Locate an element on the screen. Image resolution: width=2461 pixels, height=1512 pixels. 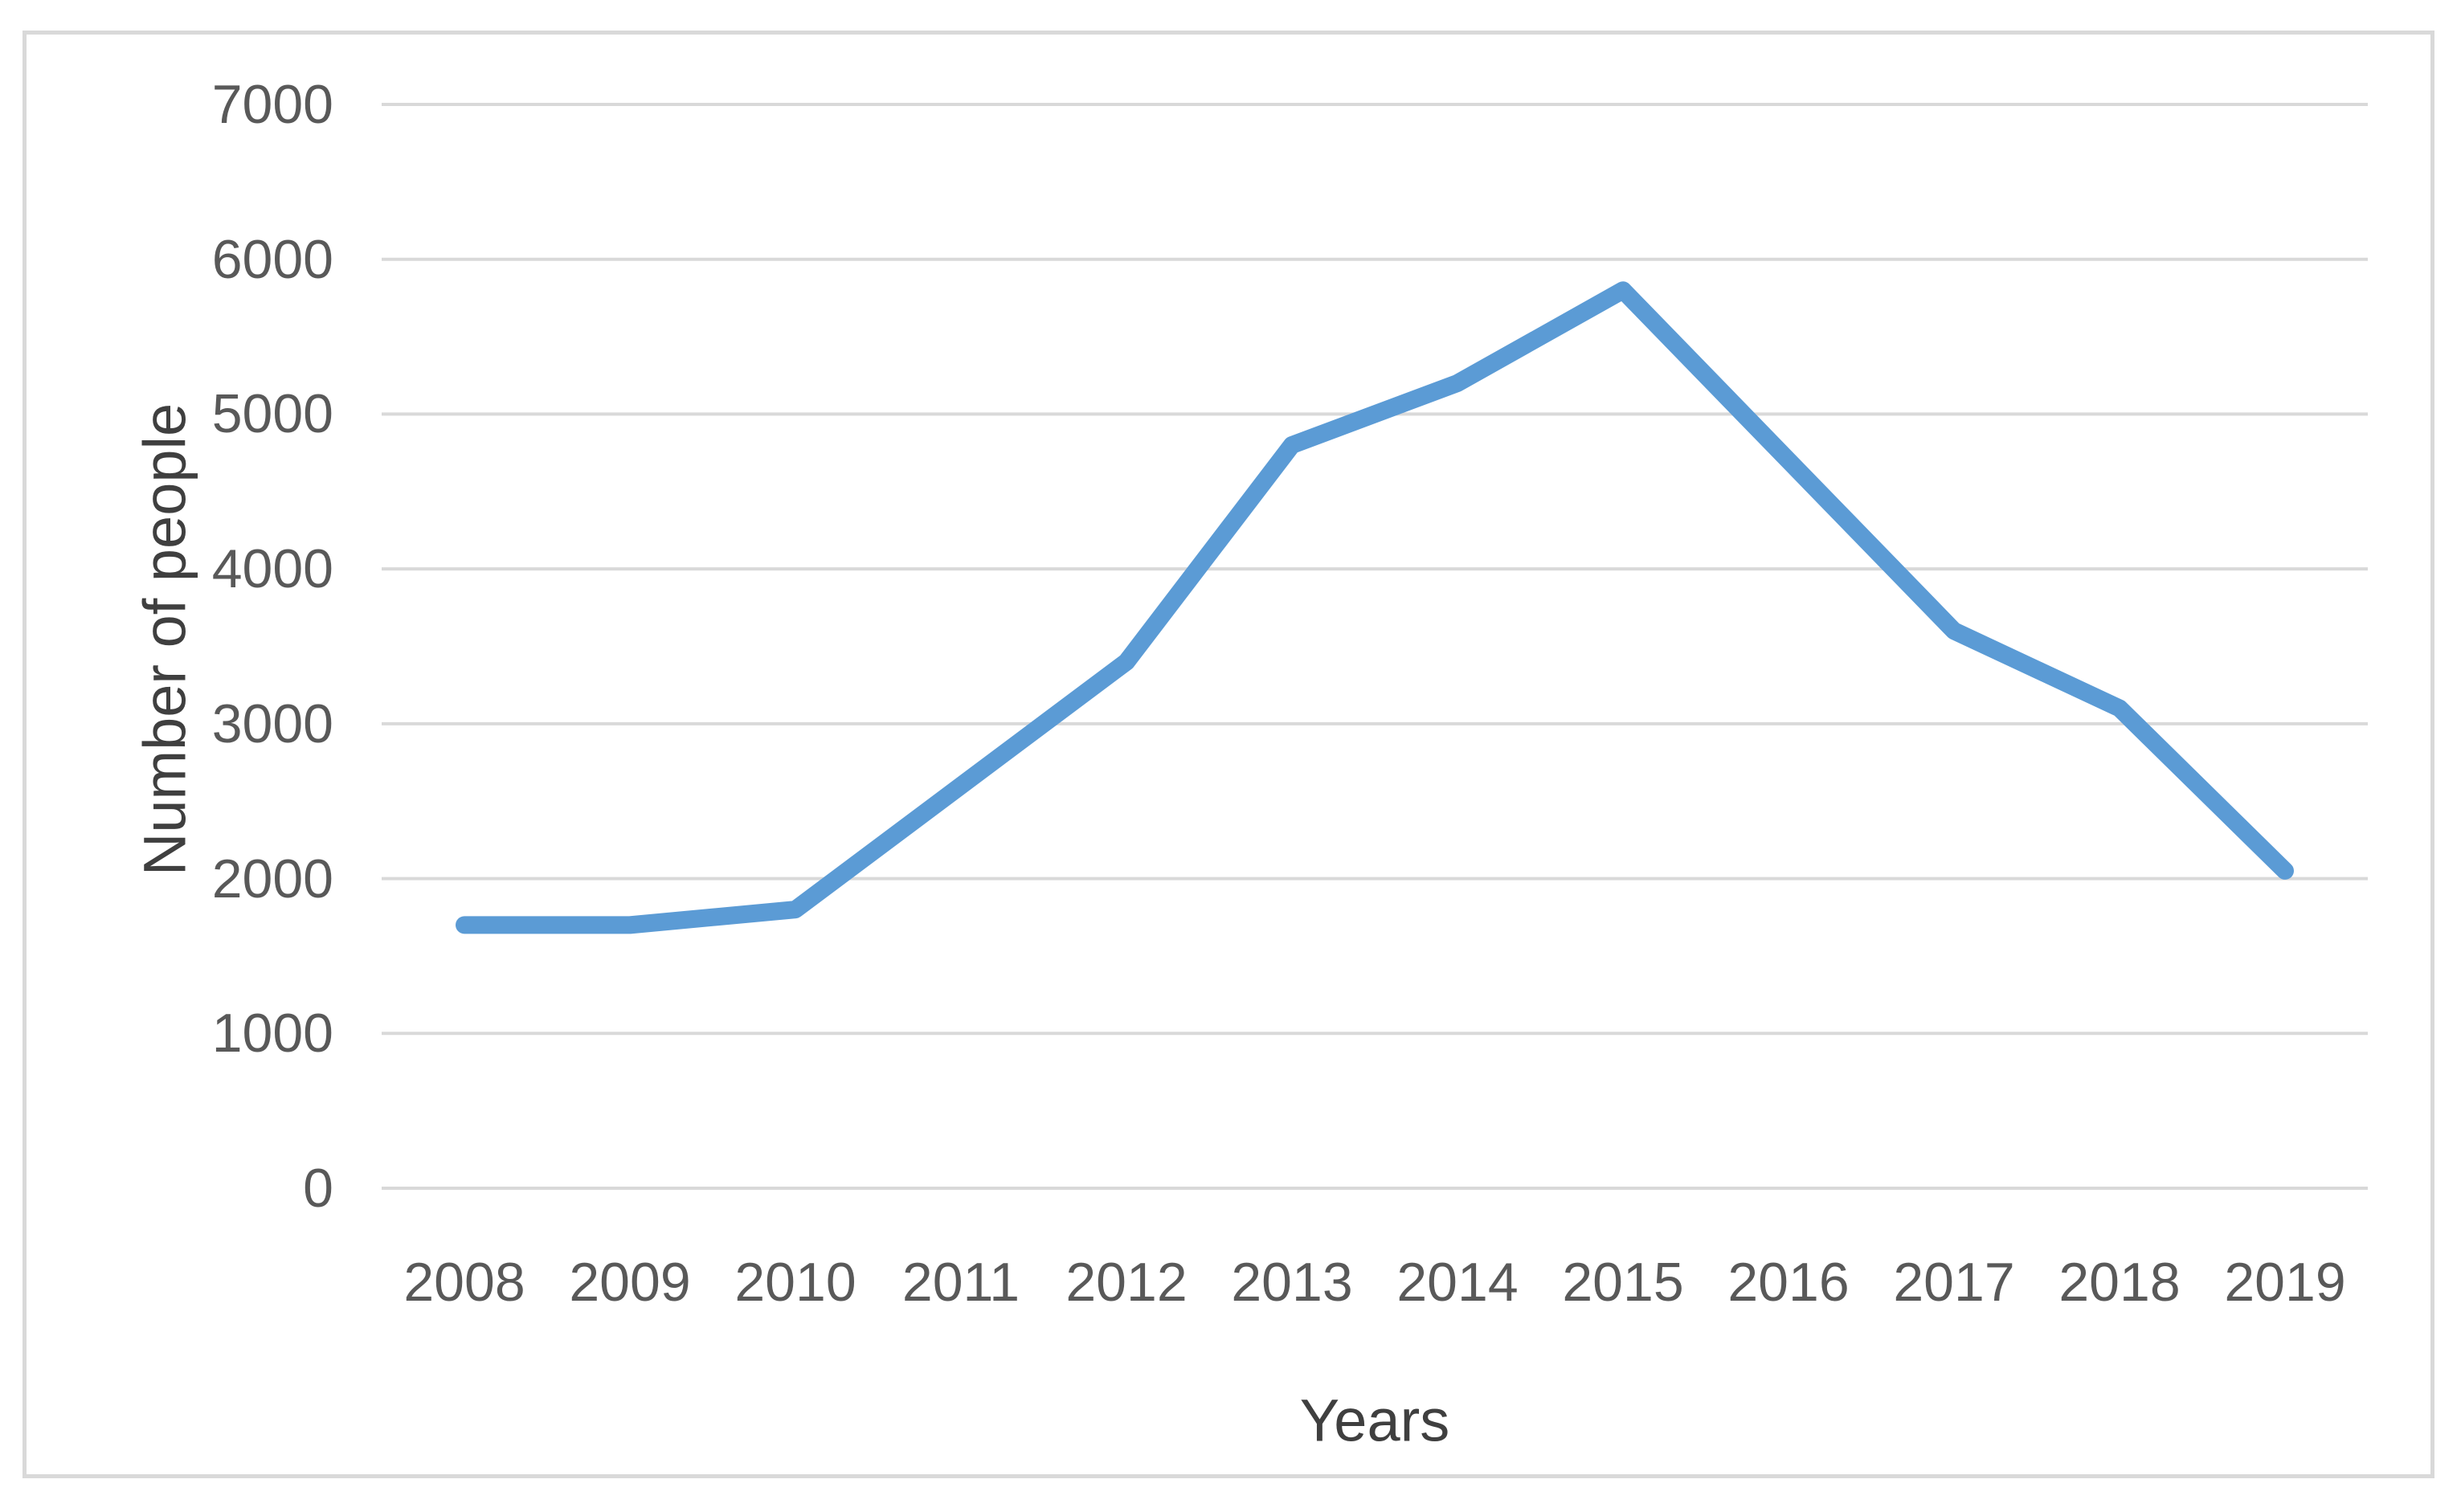
x-tick-label-2010: 2010 is located at coordinates (795, 1282).